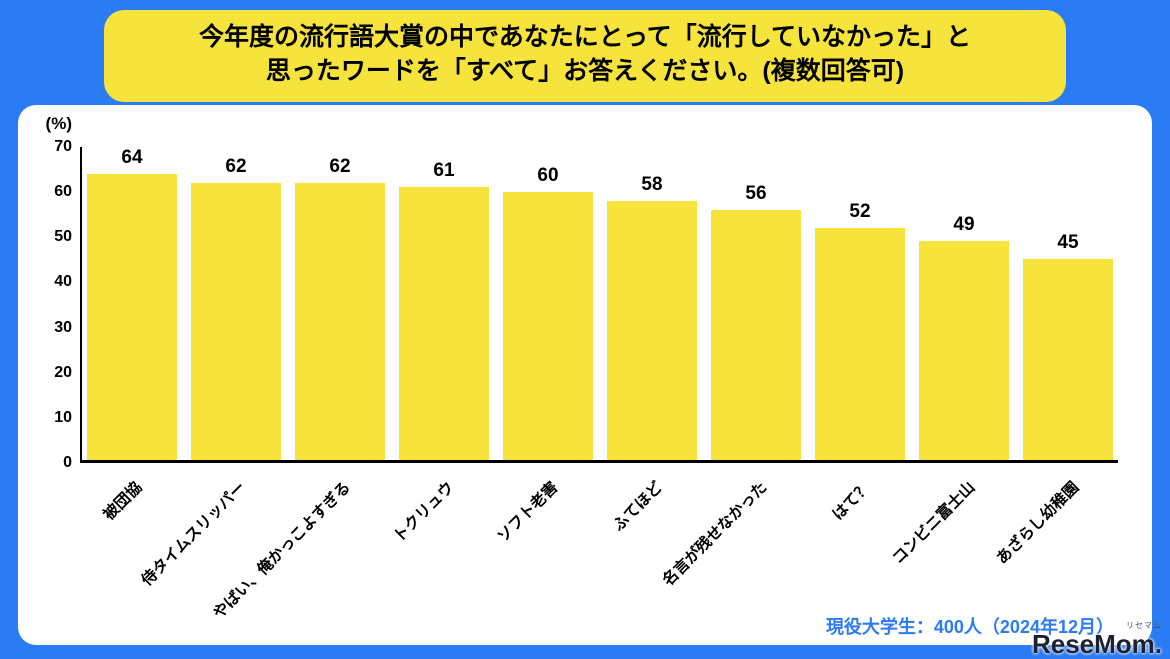 This screenshot has width=1170, height=659. Describe the element at coordinates (424, 512) in the screenshot. I see `x-tick-label: トクリュウ` at that location.